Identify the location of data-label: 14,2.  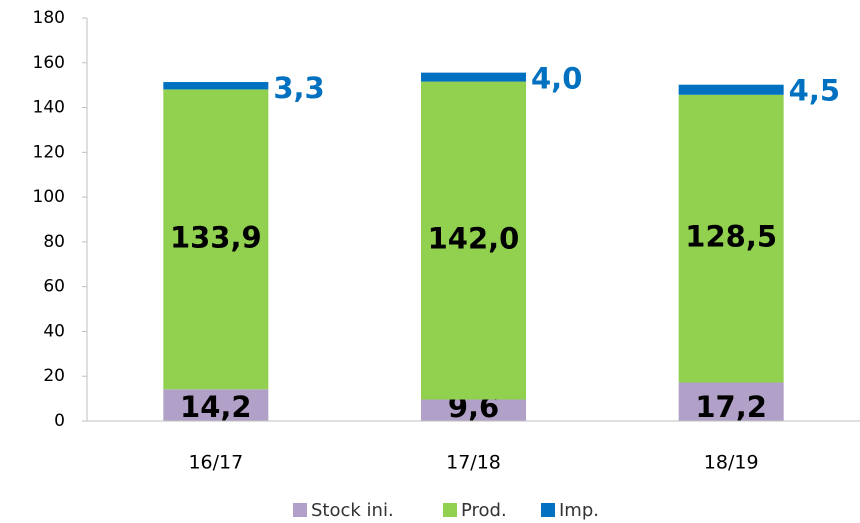
(216, 407).